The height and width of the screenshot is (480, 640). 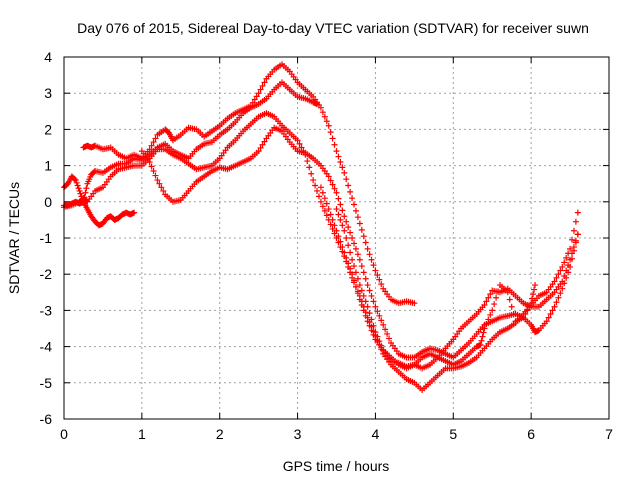 I want to click on y-tick-label: 2, so click(x=48, y=129).